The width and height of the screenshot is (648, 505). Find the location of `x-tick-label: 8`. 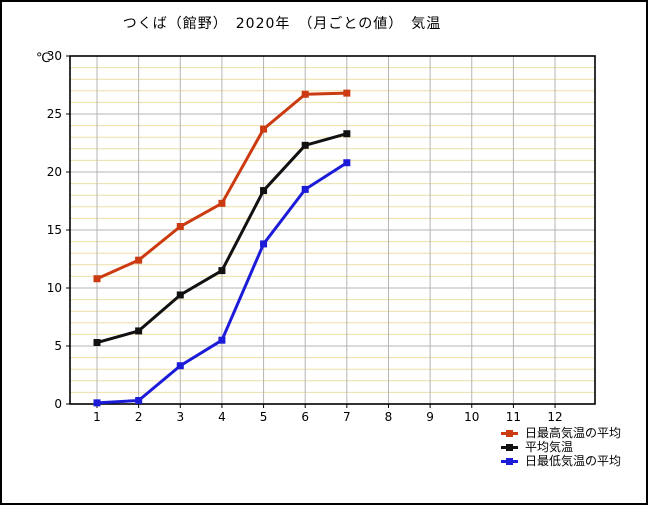

x-tick-label: 8 is located at coordinates (389, 417).